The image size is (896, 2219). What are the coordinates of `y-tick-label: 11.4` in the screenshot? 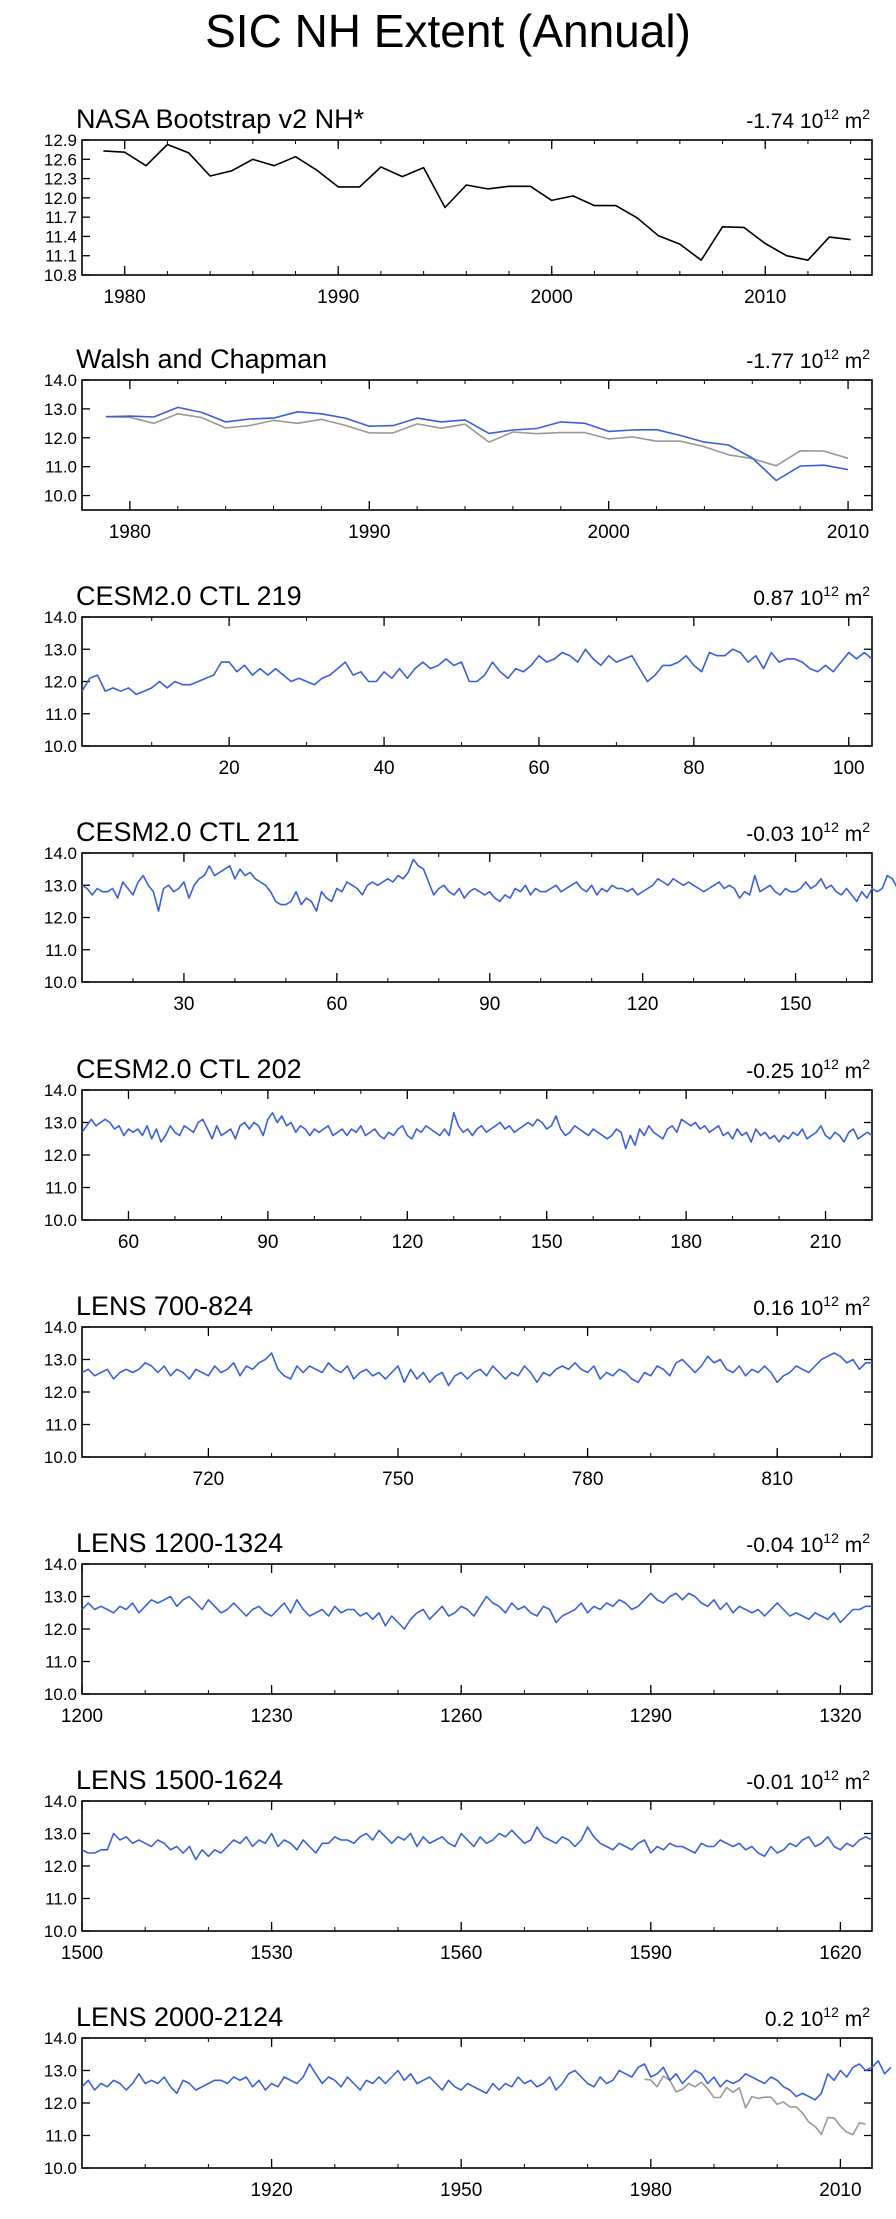 It's located at (61, 236).